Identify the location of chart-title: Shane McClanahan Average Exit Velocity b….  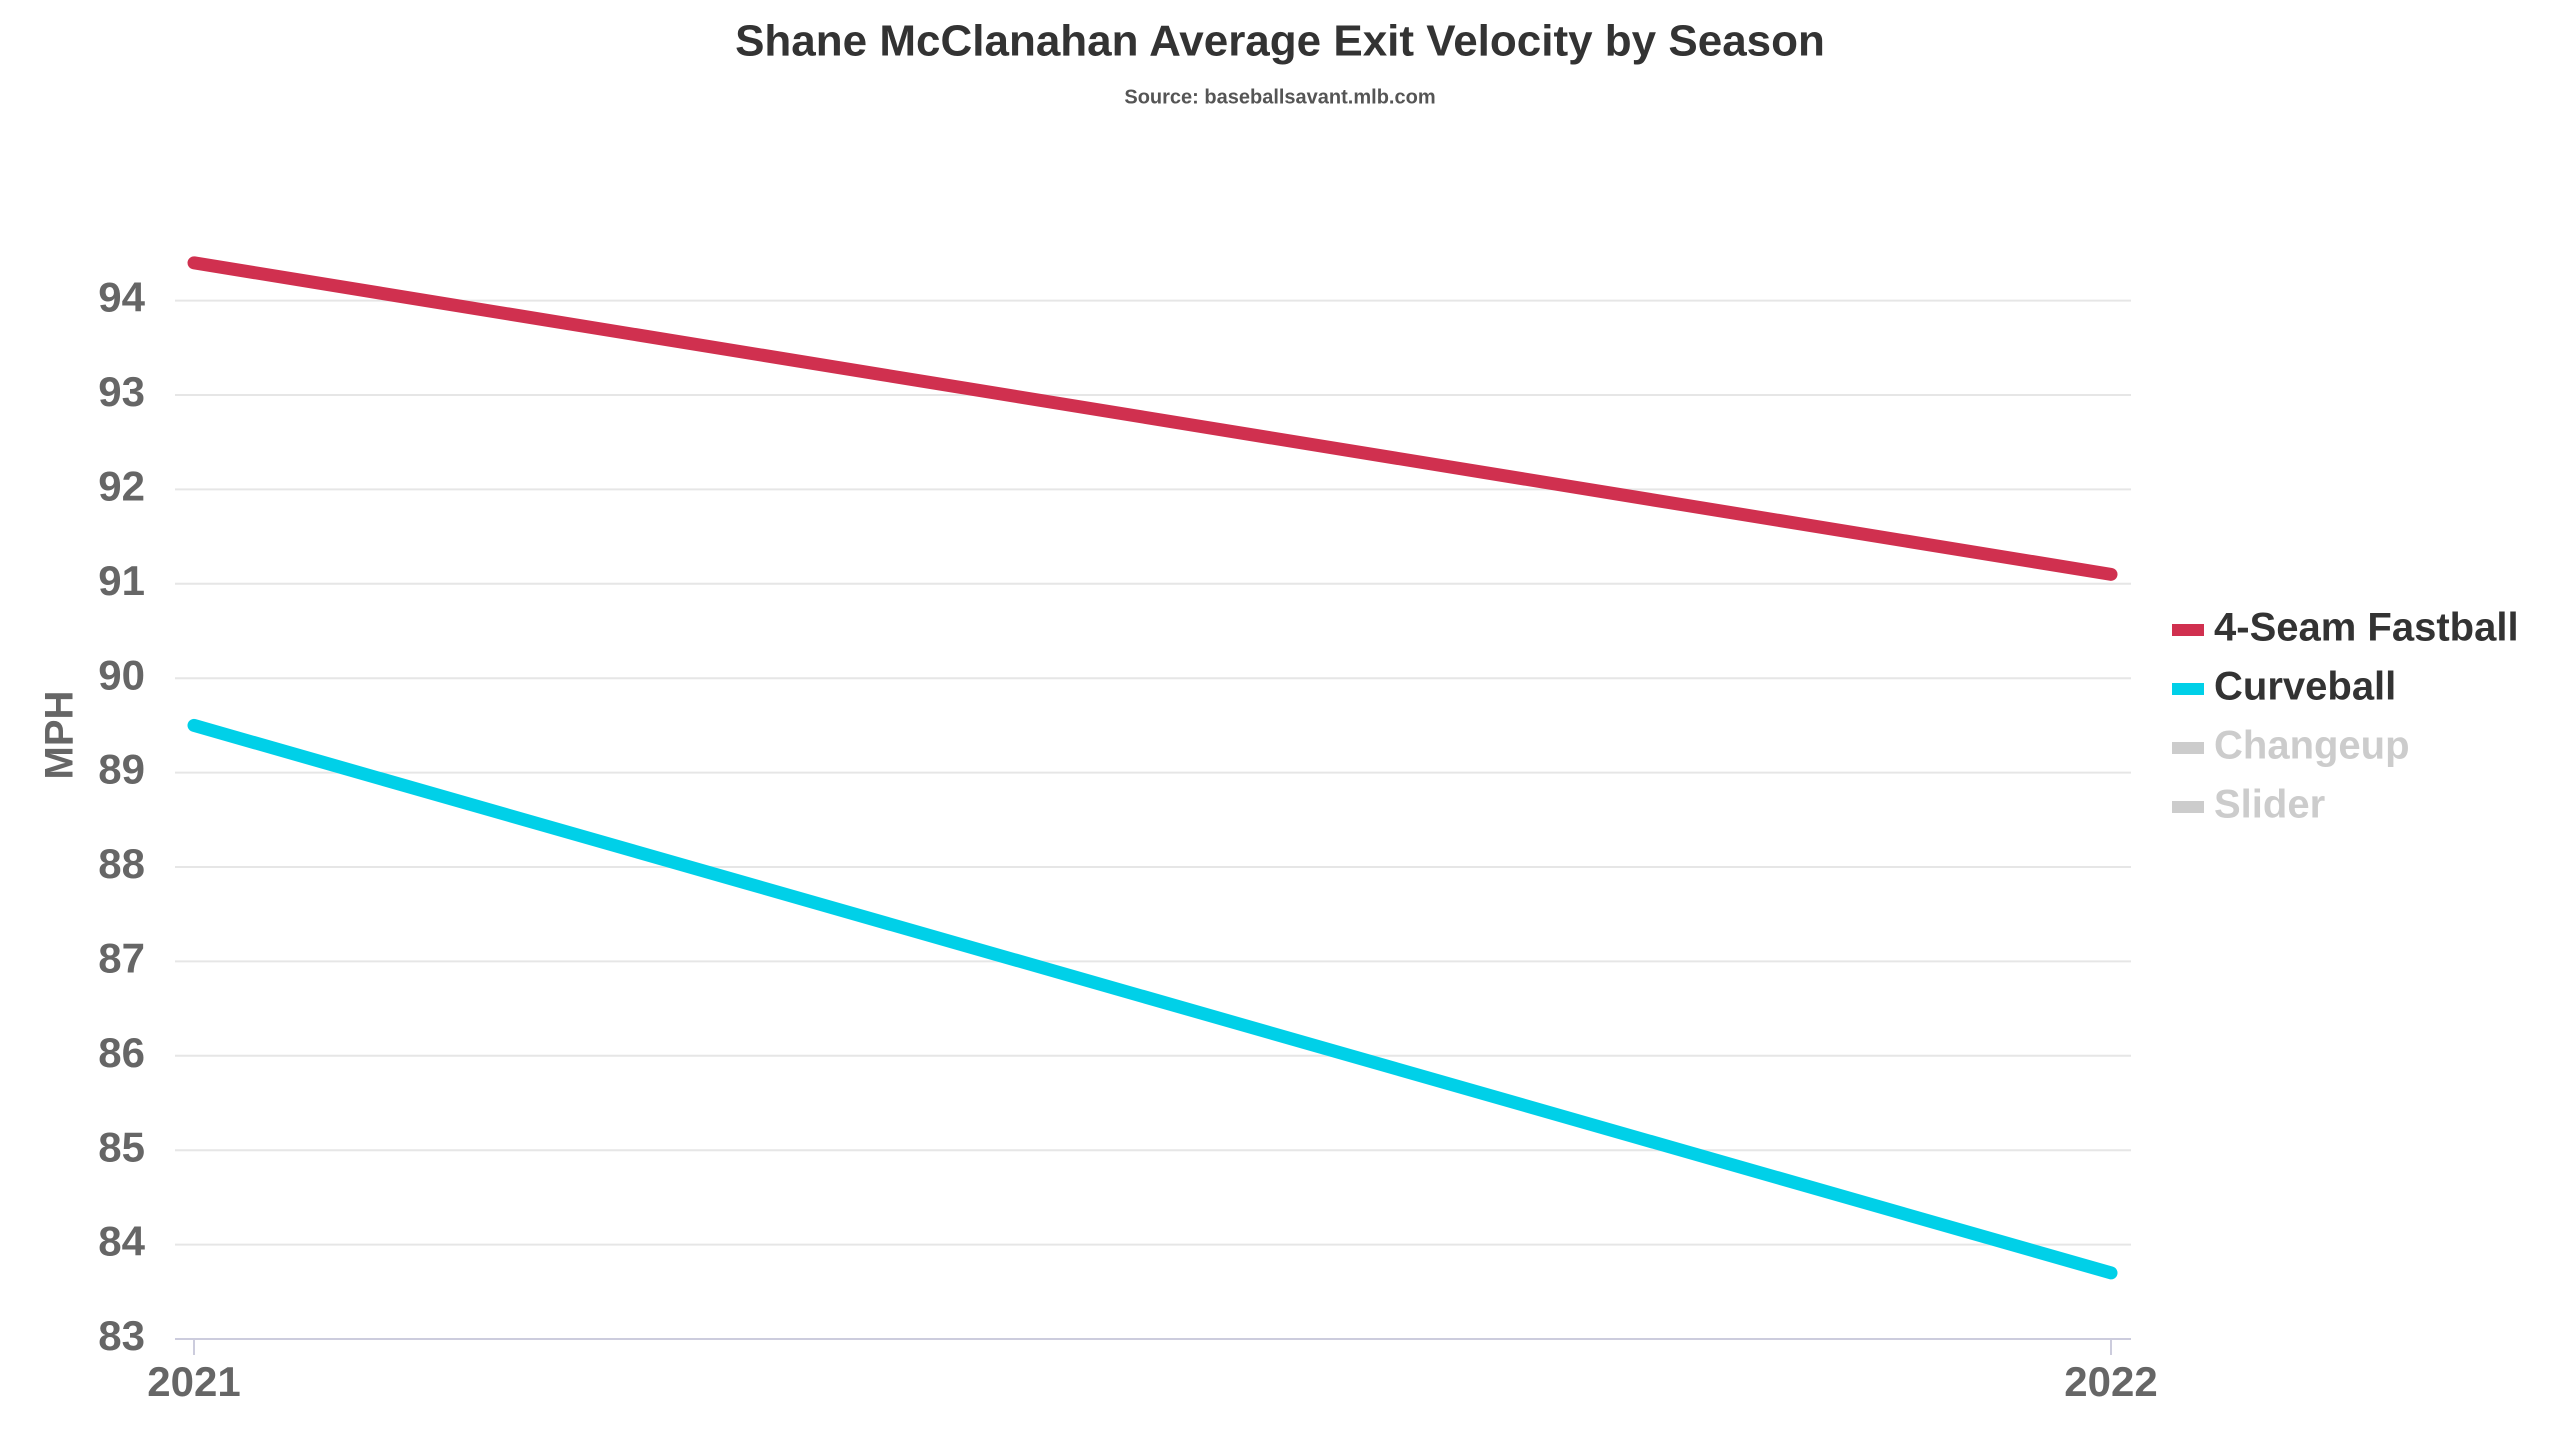
(1280, 41).